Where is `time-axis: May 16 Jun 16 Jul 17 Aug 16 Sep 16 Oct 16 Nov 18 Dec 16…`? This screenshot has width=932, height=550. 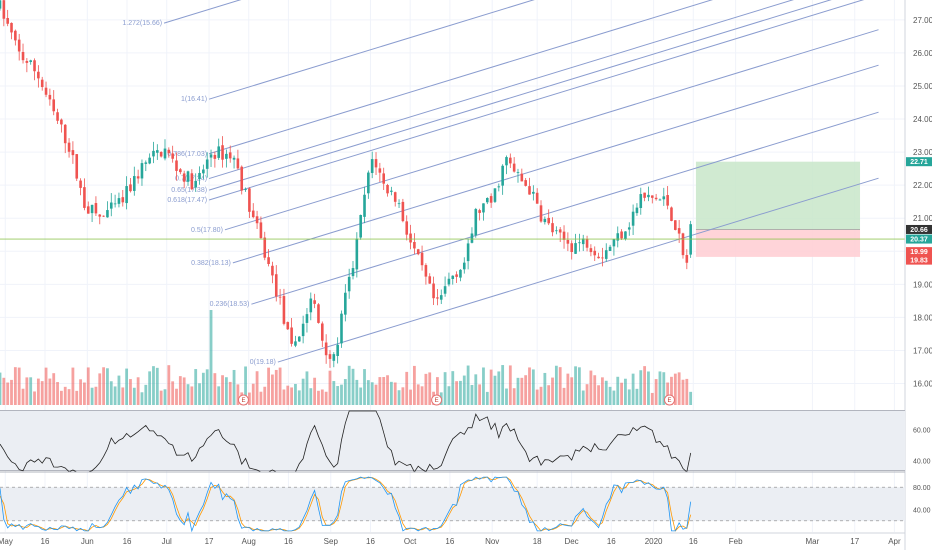 time-axis: May 16 Jun 16 Jul 17 Aug 16 Sep 16 Oct 16 Nov 18 Dec 16… is located at coordinates (452, 539).